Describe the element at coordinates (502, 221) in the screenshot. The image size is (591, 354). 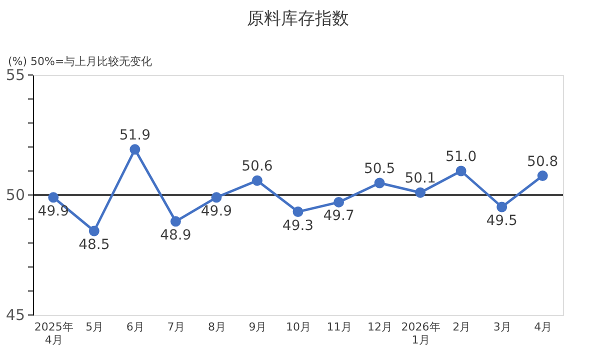
I see `data-label: 49.5` at that location.